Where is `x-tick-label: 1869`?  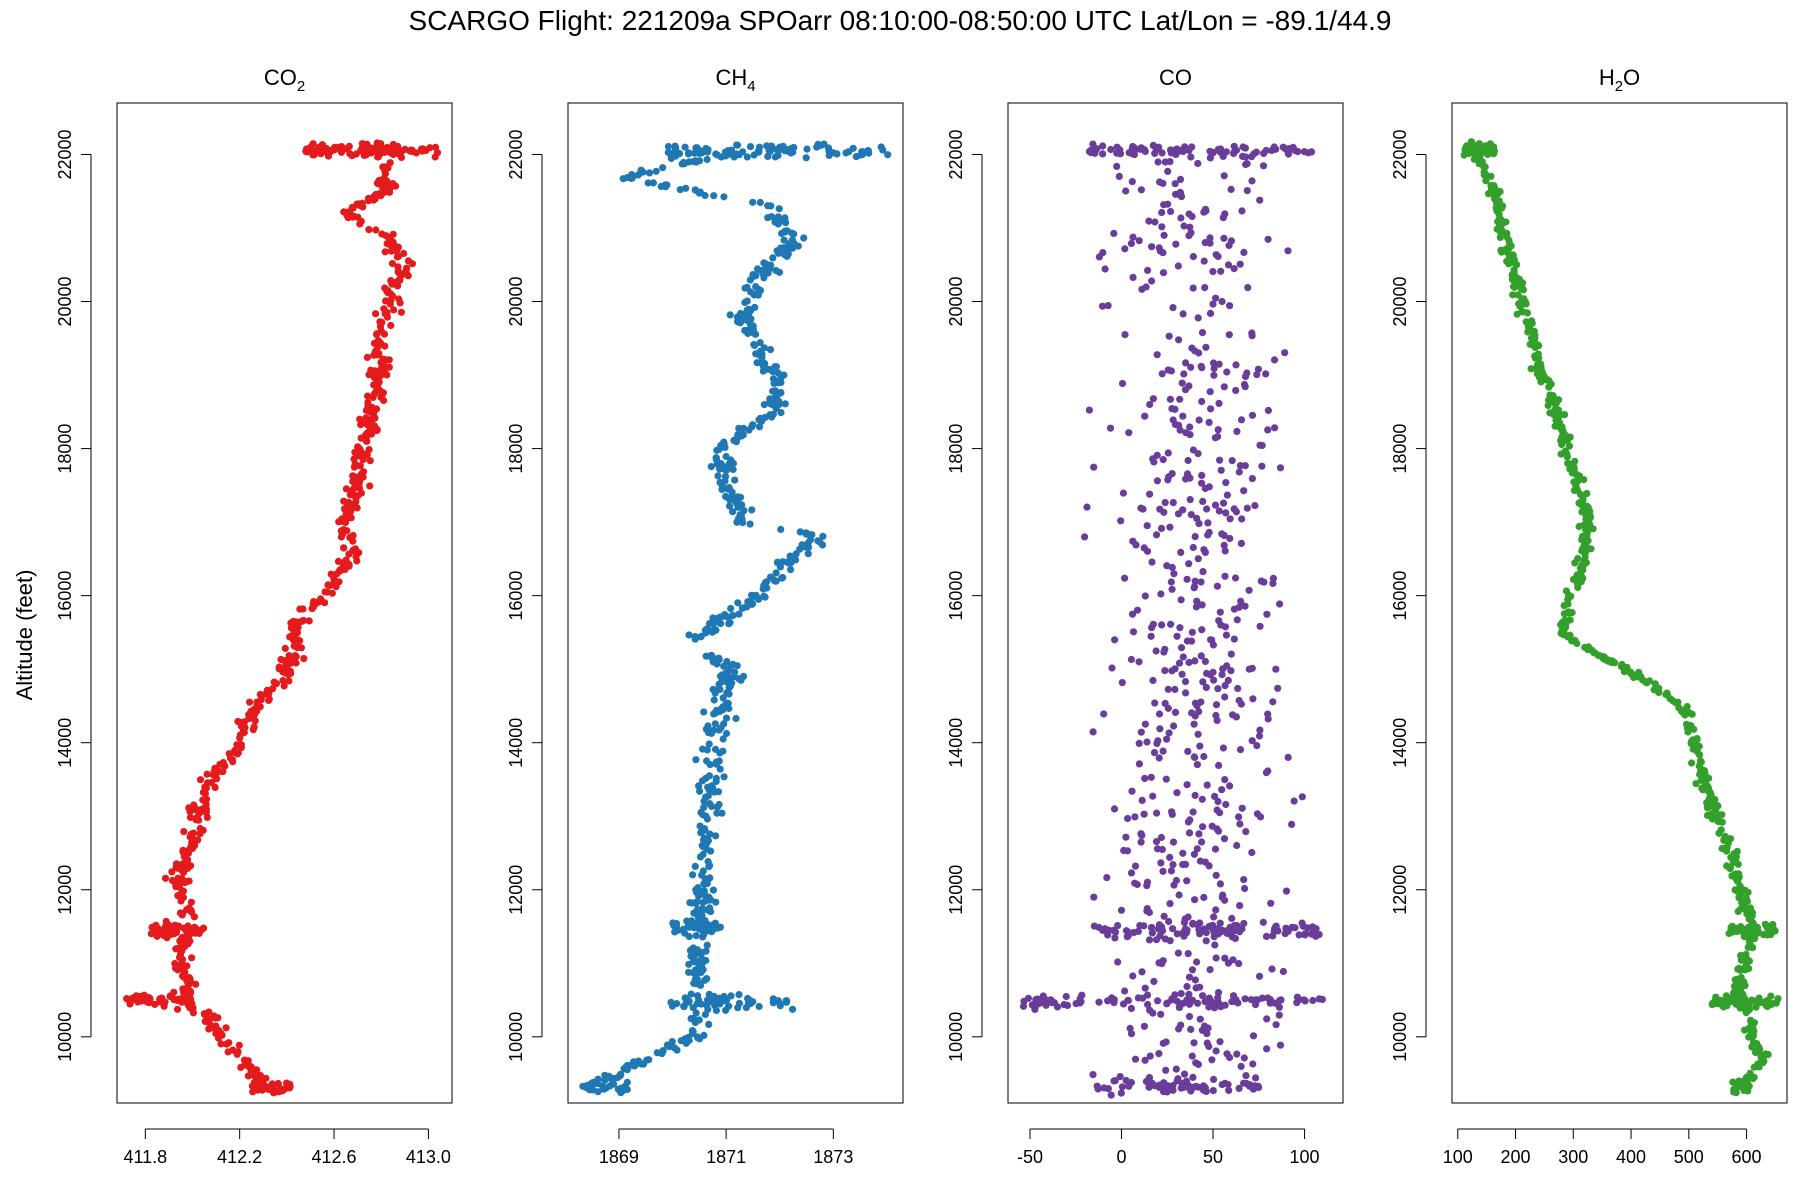
x-tick-label: 1869 is located at coordinates (619, 1157).